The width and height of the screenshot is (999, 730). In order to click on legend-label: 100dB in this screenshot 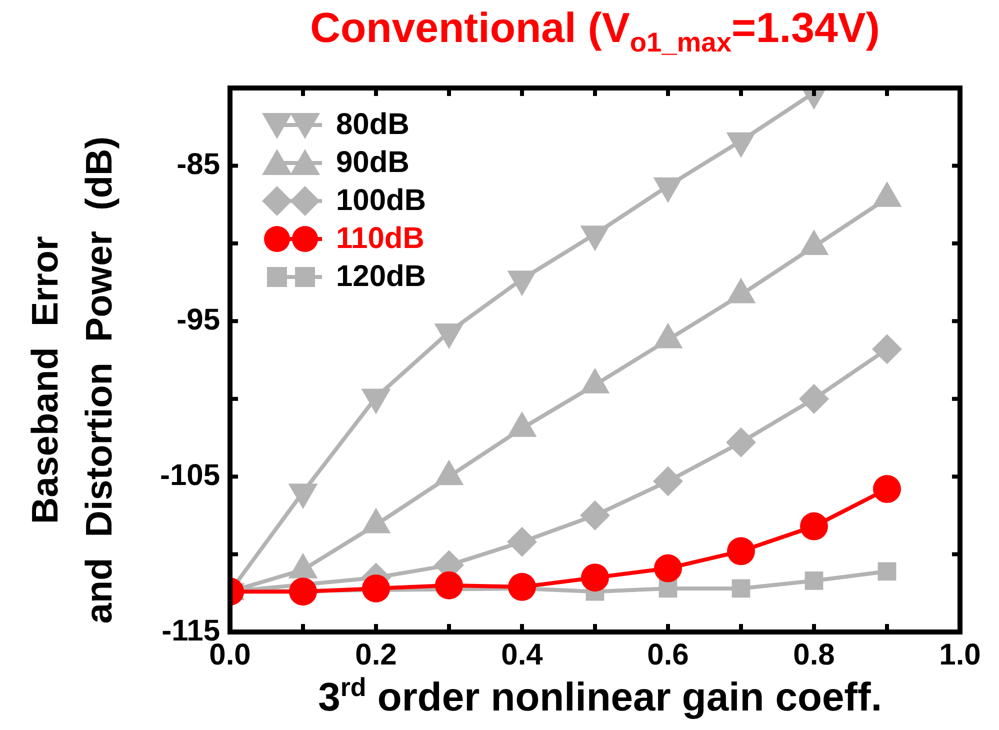, I will do `click(381, 201)`.